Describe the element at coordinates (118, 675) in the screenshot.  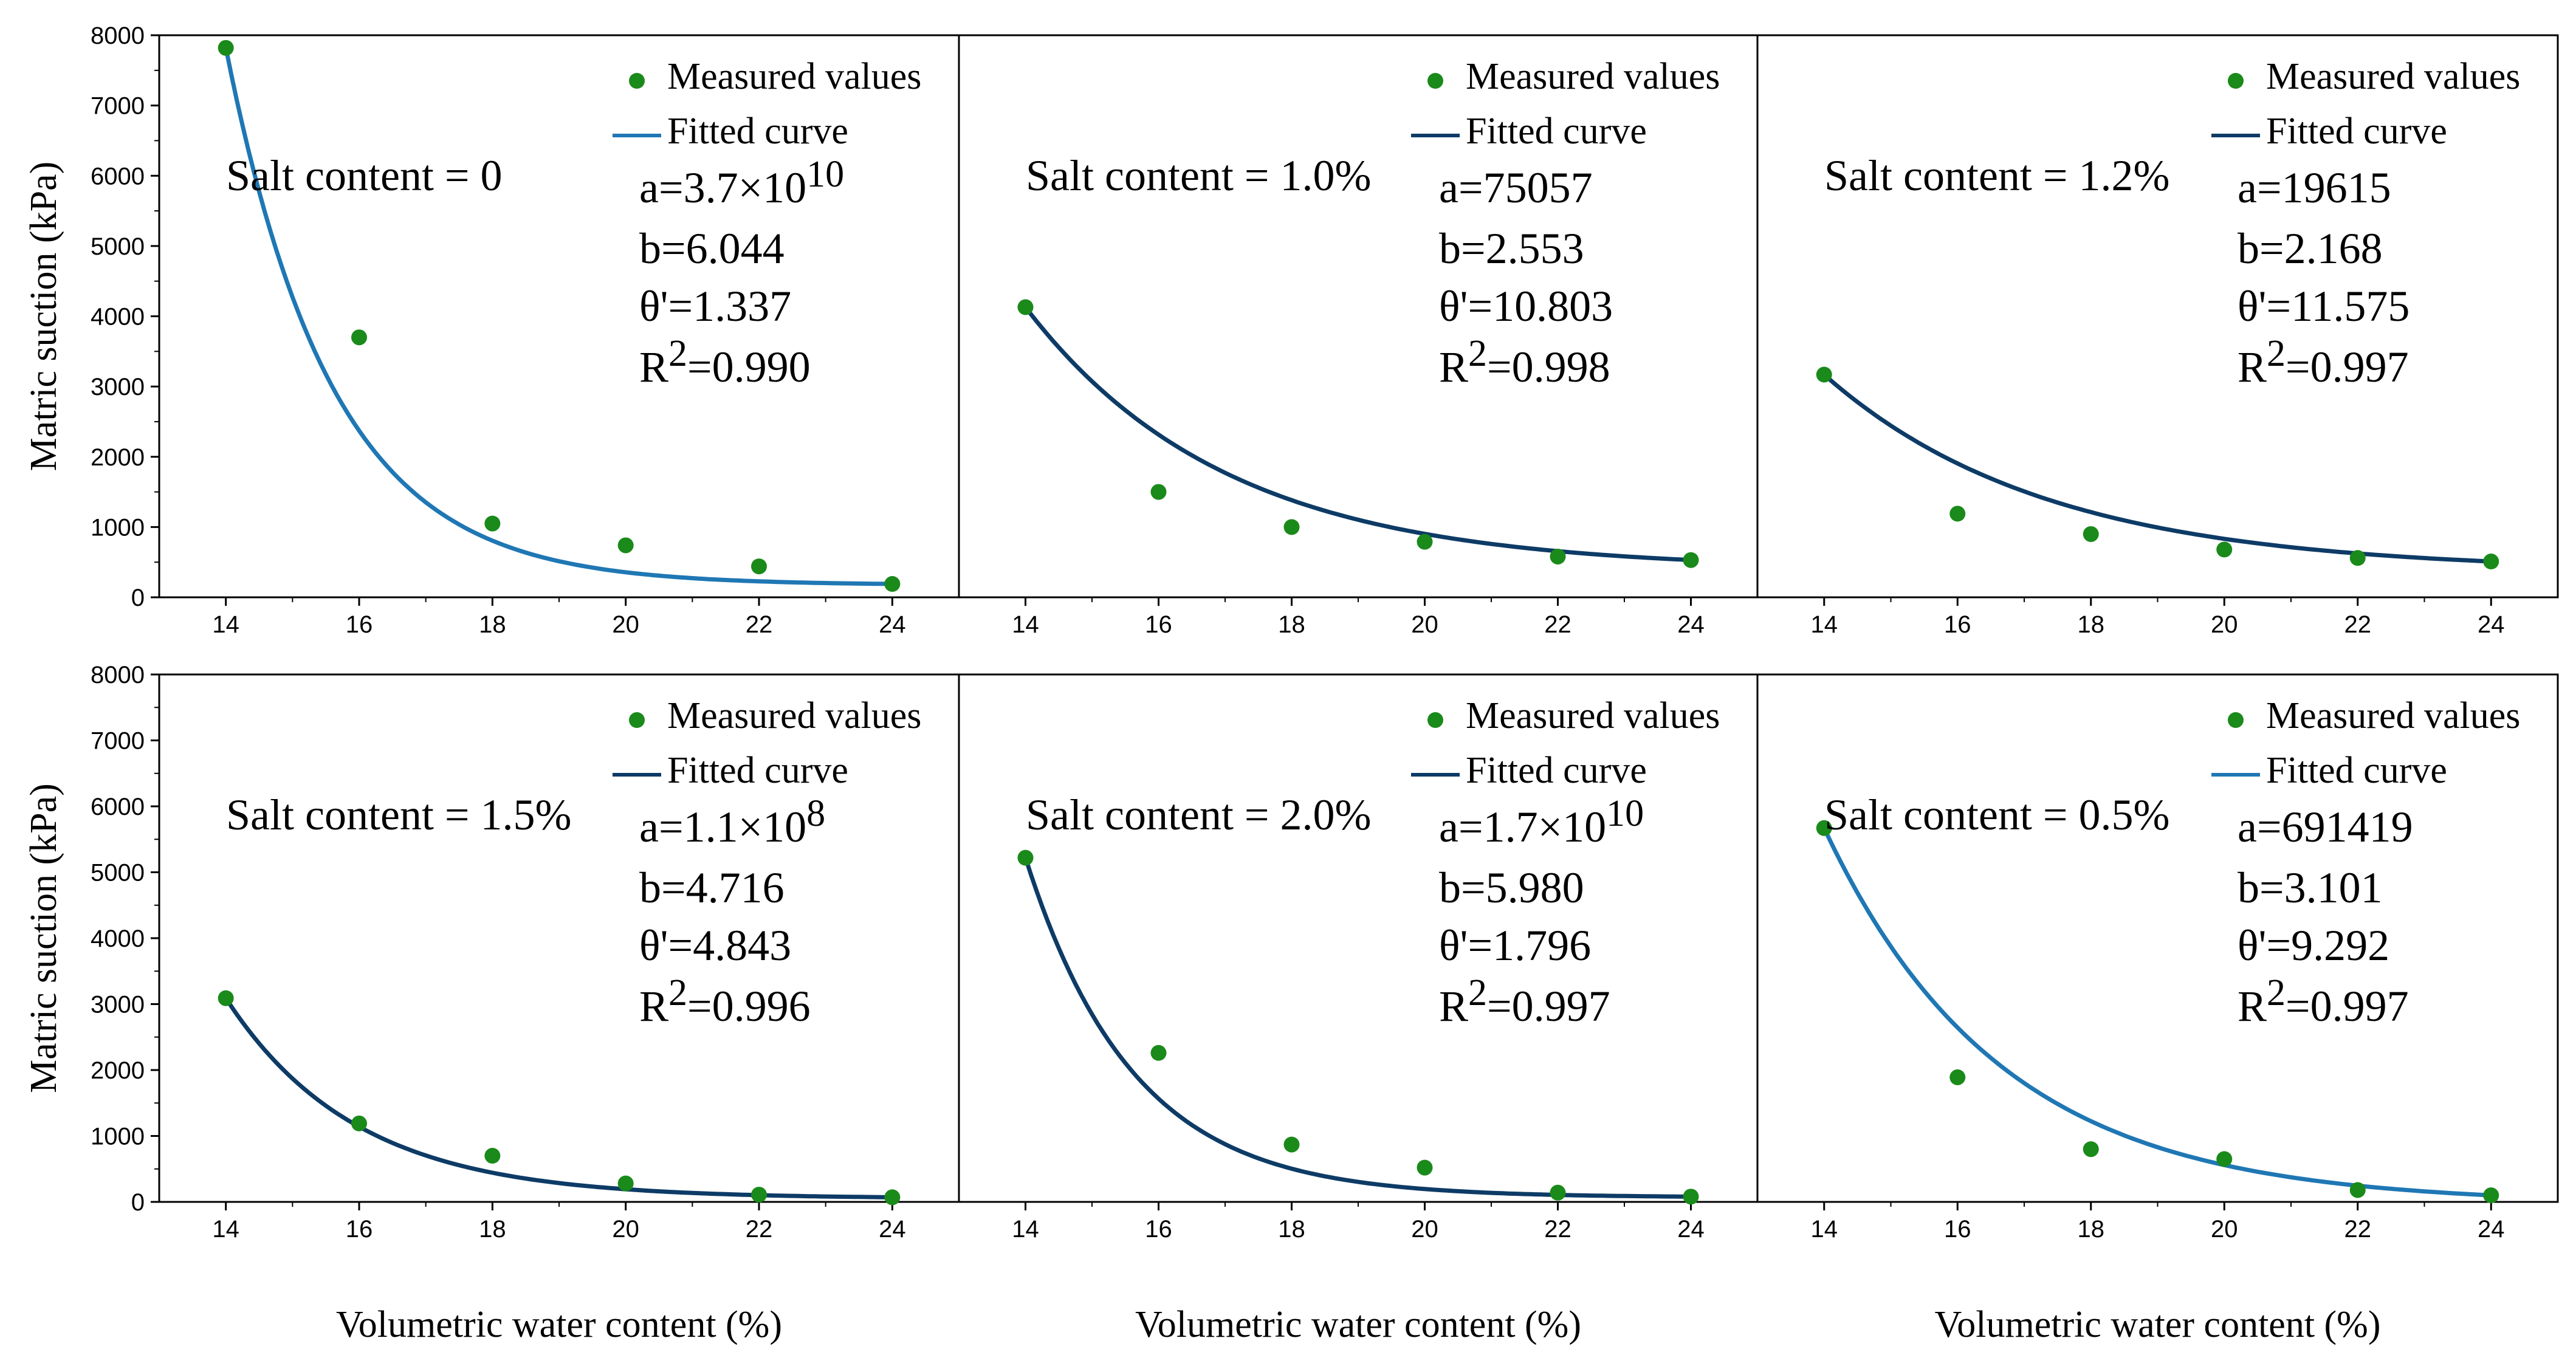
I see `y-tick-label: 8000` at that location.